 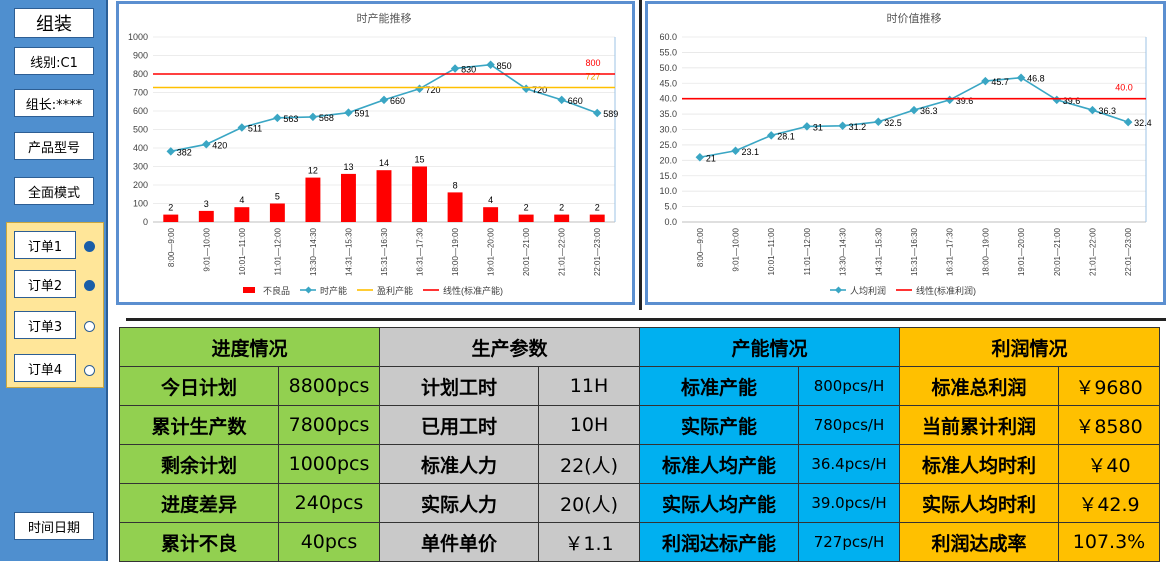 What do you see at coordinates (184, 152) in the screenshot?
I see `line-data-label: 382` at bounding box center [184, 152].